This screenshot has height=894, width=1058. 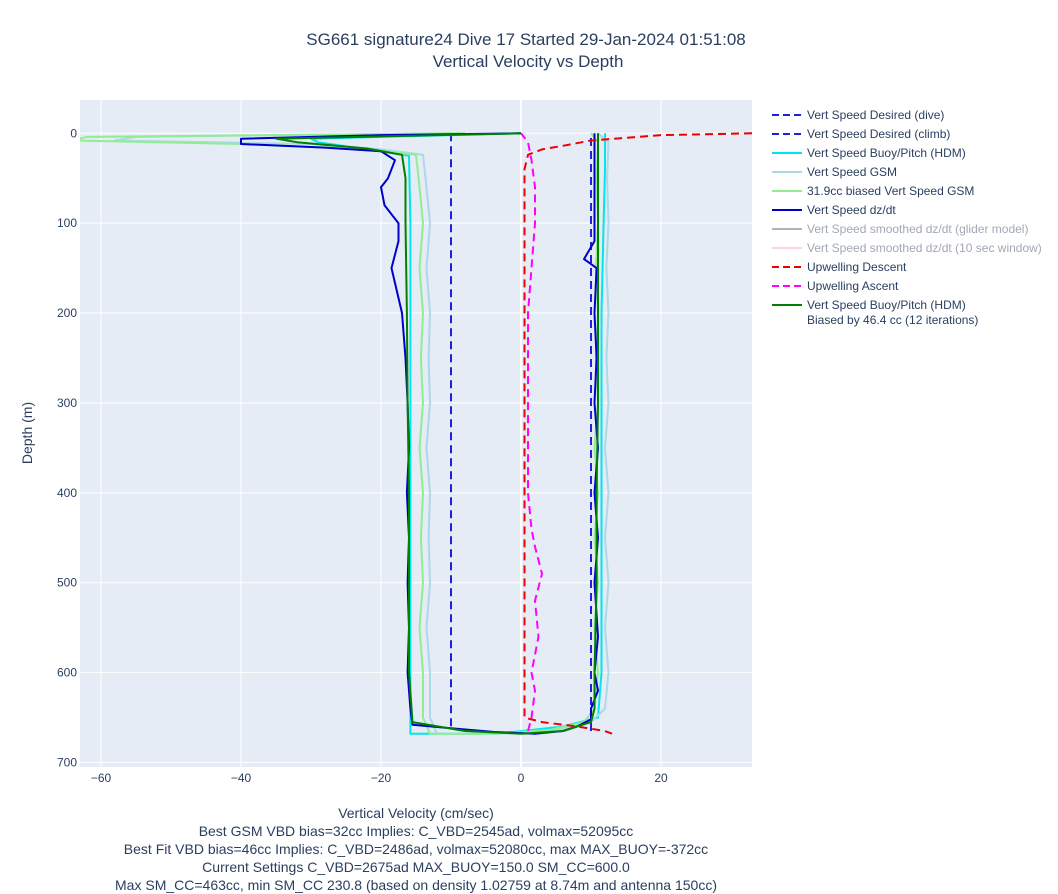 I want to click on legend-item: Upwelling Descent, so click(x=839, y=267).